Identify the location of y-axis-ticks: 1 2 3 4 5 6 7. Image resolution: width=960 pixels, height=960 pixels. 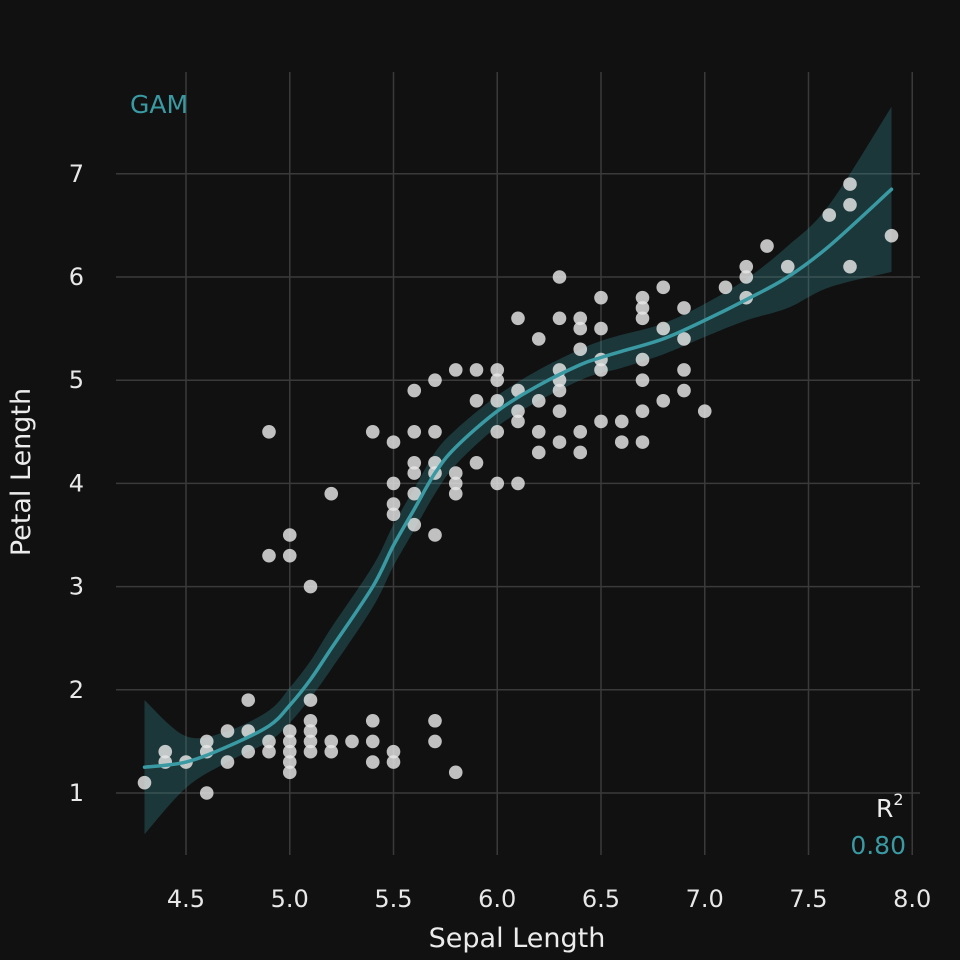
(76, 483).